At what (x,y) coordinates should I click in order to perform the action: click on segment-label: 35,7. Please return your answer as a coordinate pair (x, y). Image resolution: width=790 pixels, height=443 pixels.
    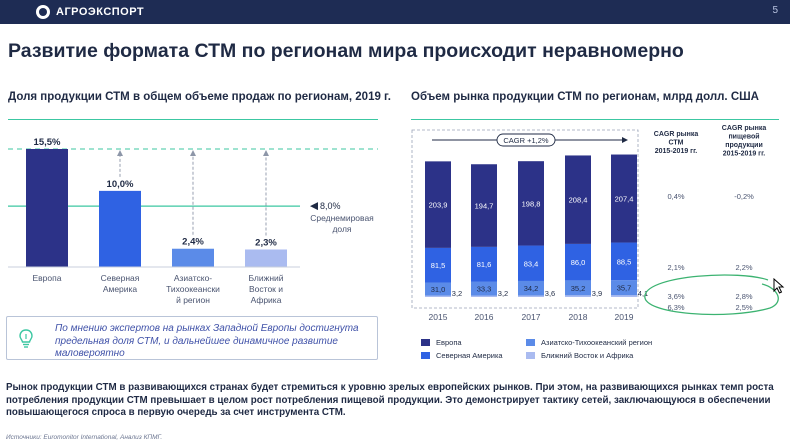
    Looking at the image, I should click on (624, 288).